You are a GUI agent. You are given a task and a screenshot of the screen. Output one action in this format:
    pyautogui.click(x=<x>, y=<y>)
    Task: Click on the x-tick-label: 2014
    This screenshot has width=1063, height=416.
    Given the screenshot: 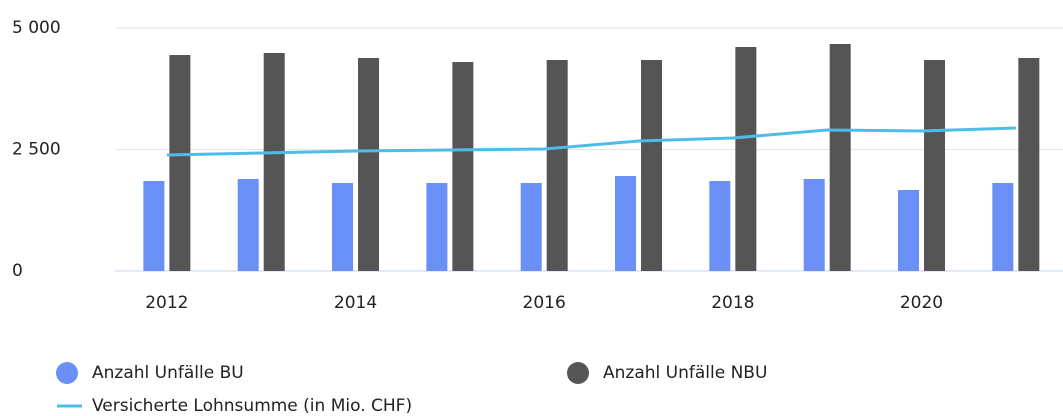 What is the action you would take?
    pyautogui.click(x=355, y=303)
    